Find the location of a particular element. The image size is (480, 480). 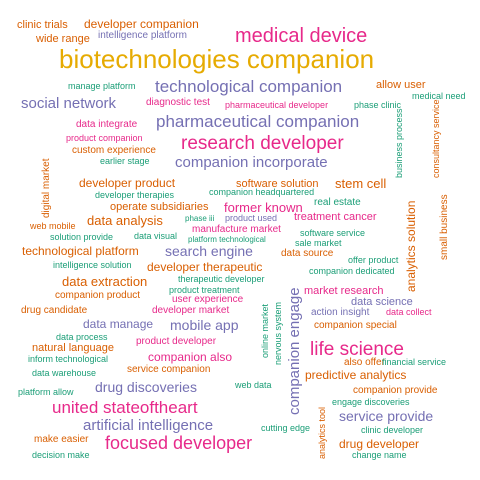

cloud-word: software service is located at coordinates (333, 233).